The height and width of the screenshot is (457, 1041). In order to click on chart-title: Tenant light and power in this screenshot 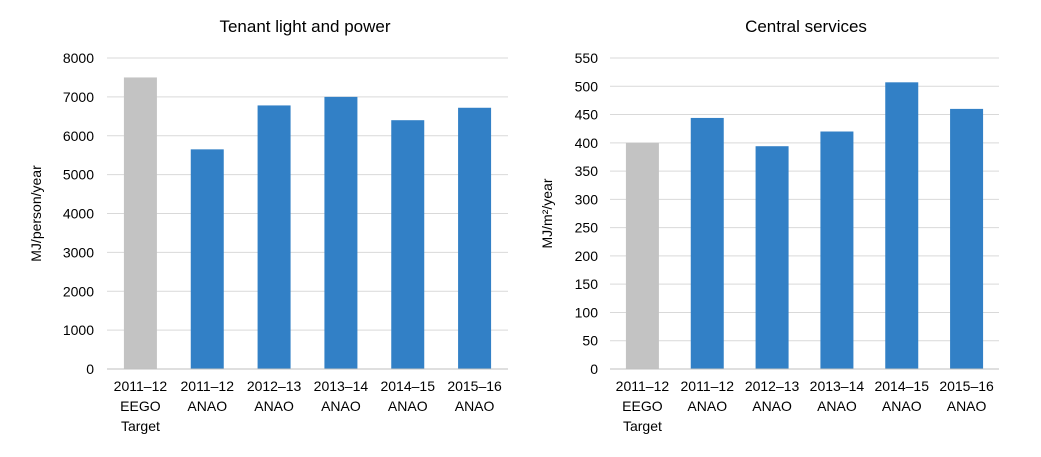, I will do `click(304, 26)`.